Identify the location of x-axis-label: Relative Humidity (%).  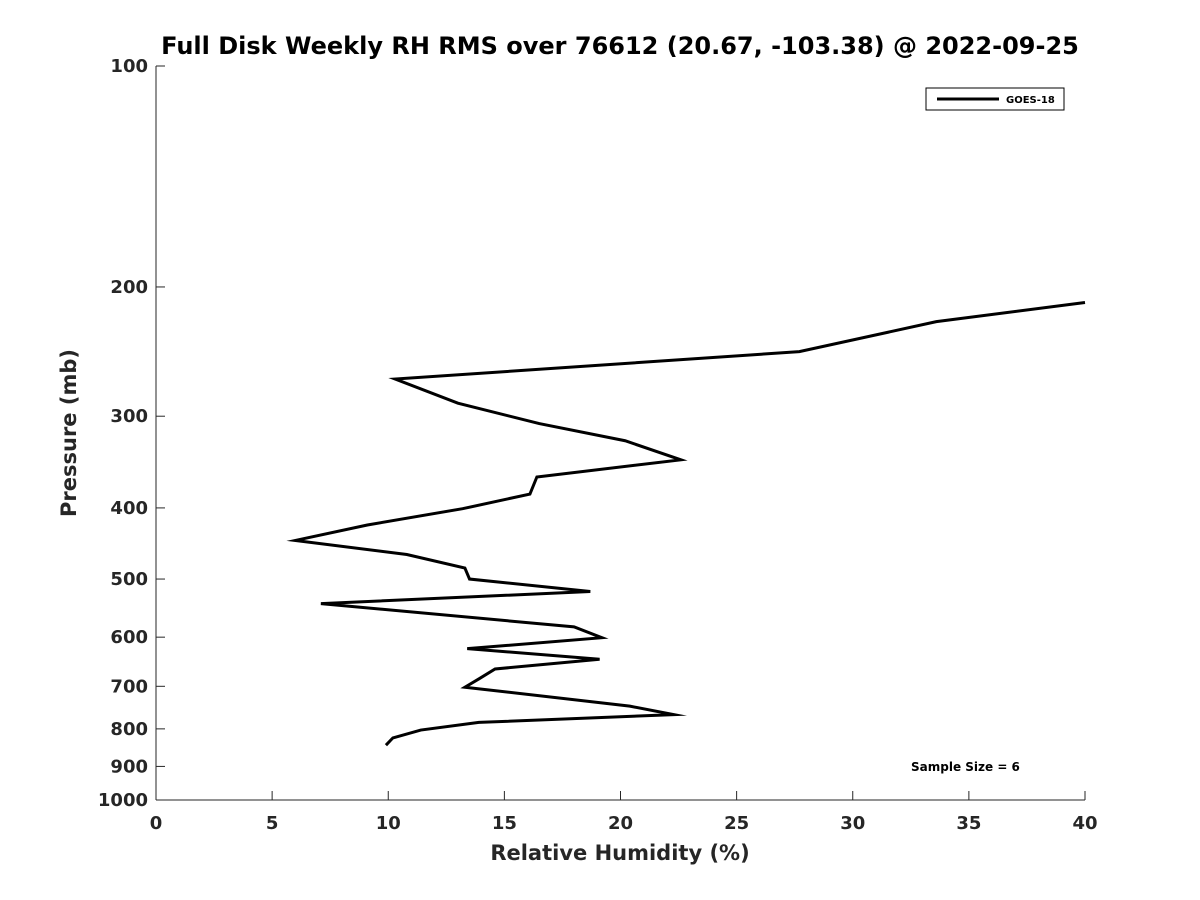
(619, 853).